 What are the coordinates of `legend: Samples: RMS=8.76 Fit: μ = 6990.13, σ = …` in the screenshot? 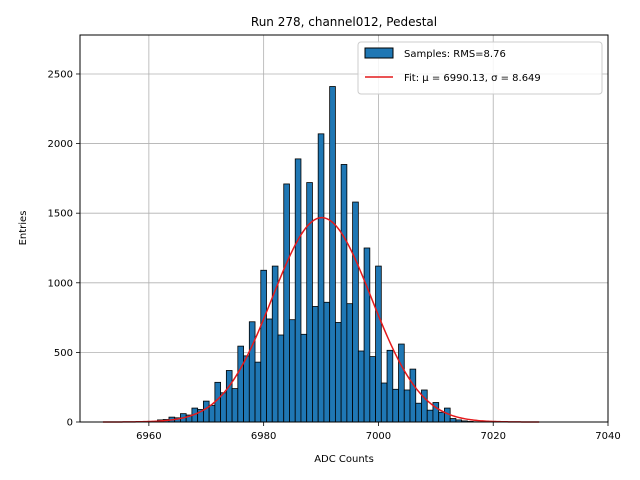 It's located at (480, 68).